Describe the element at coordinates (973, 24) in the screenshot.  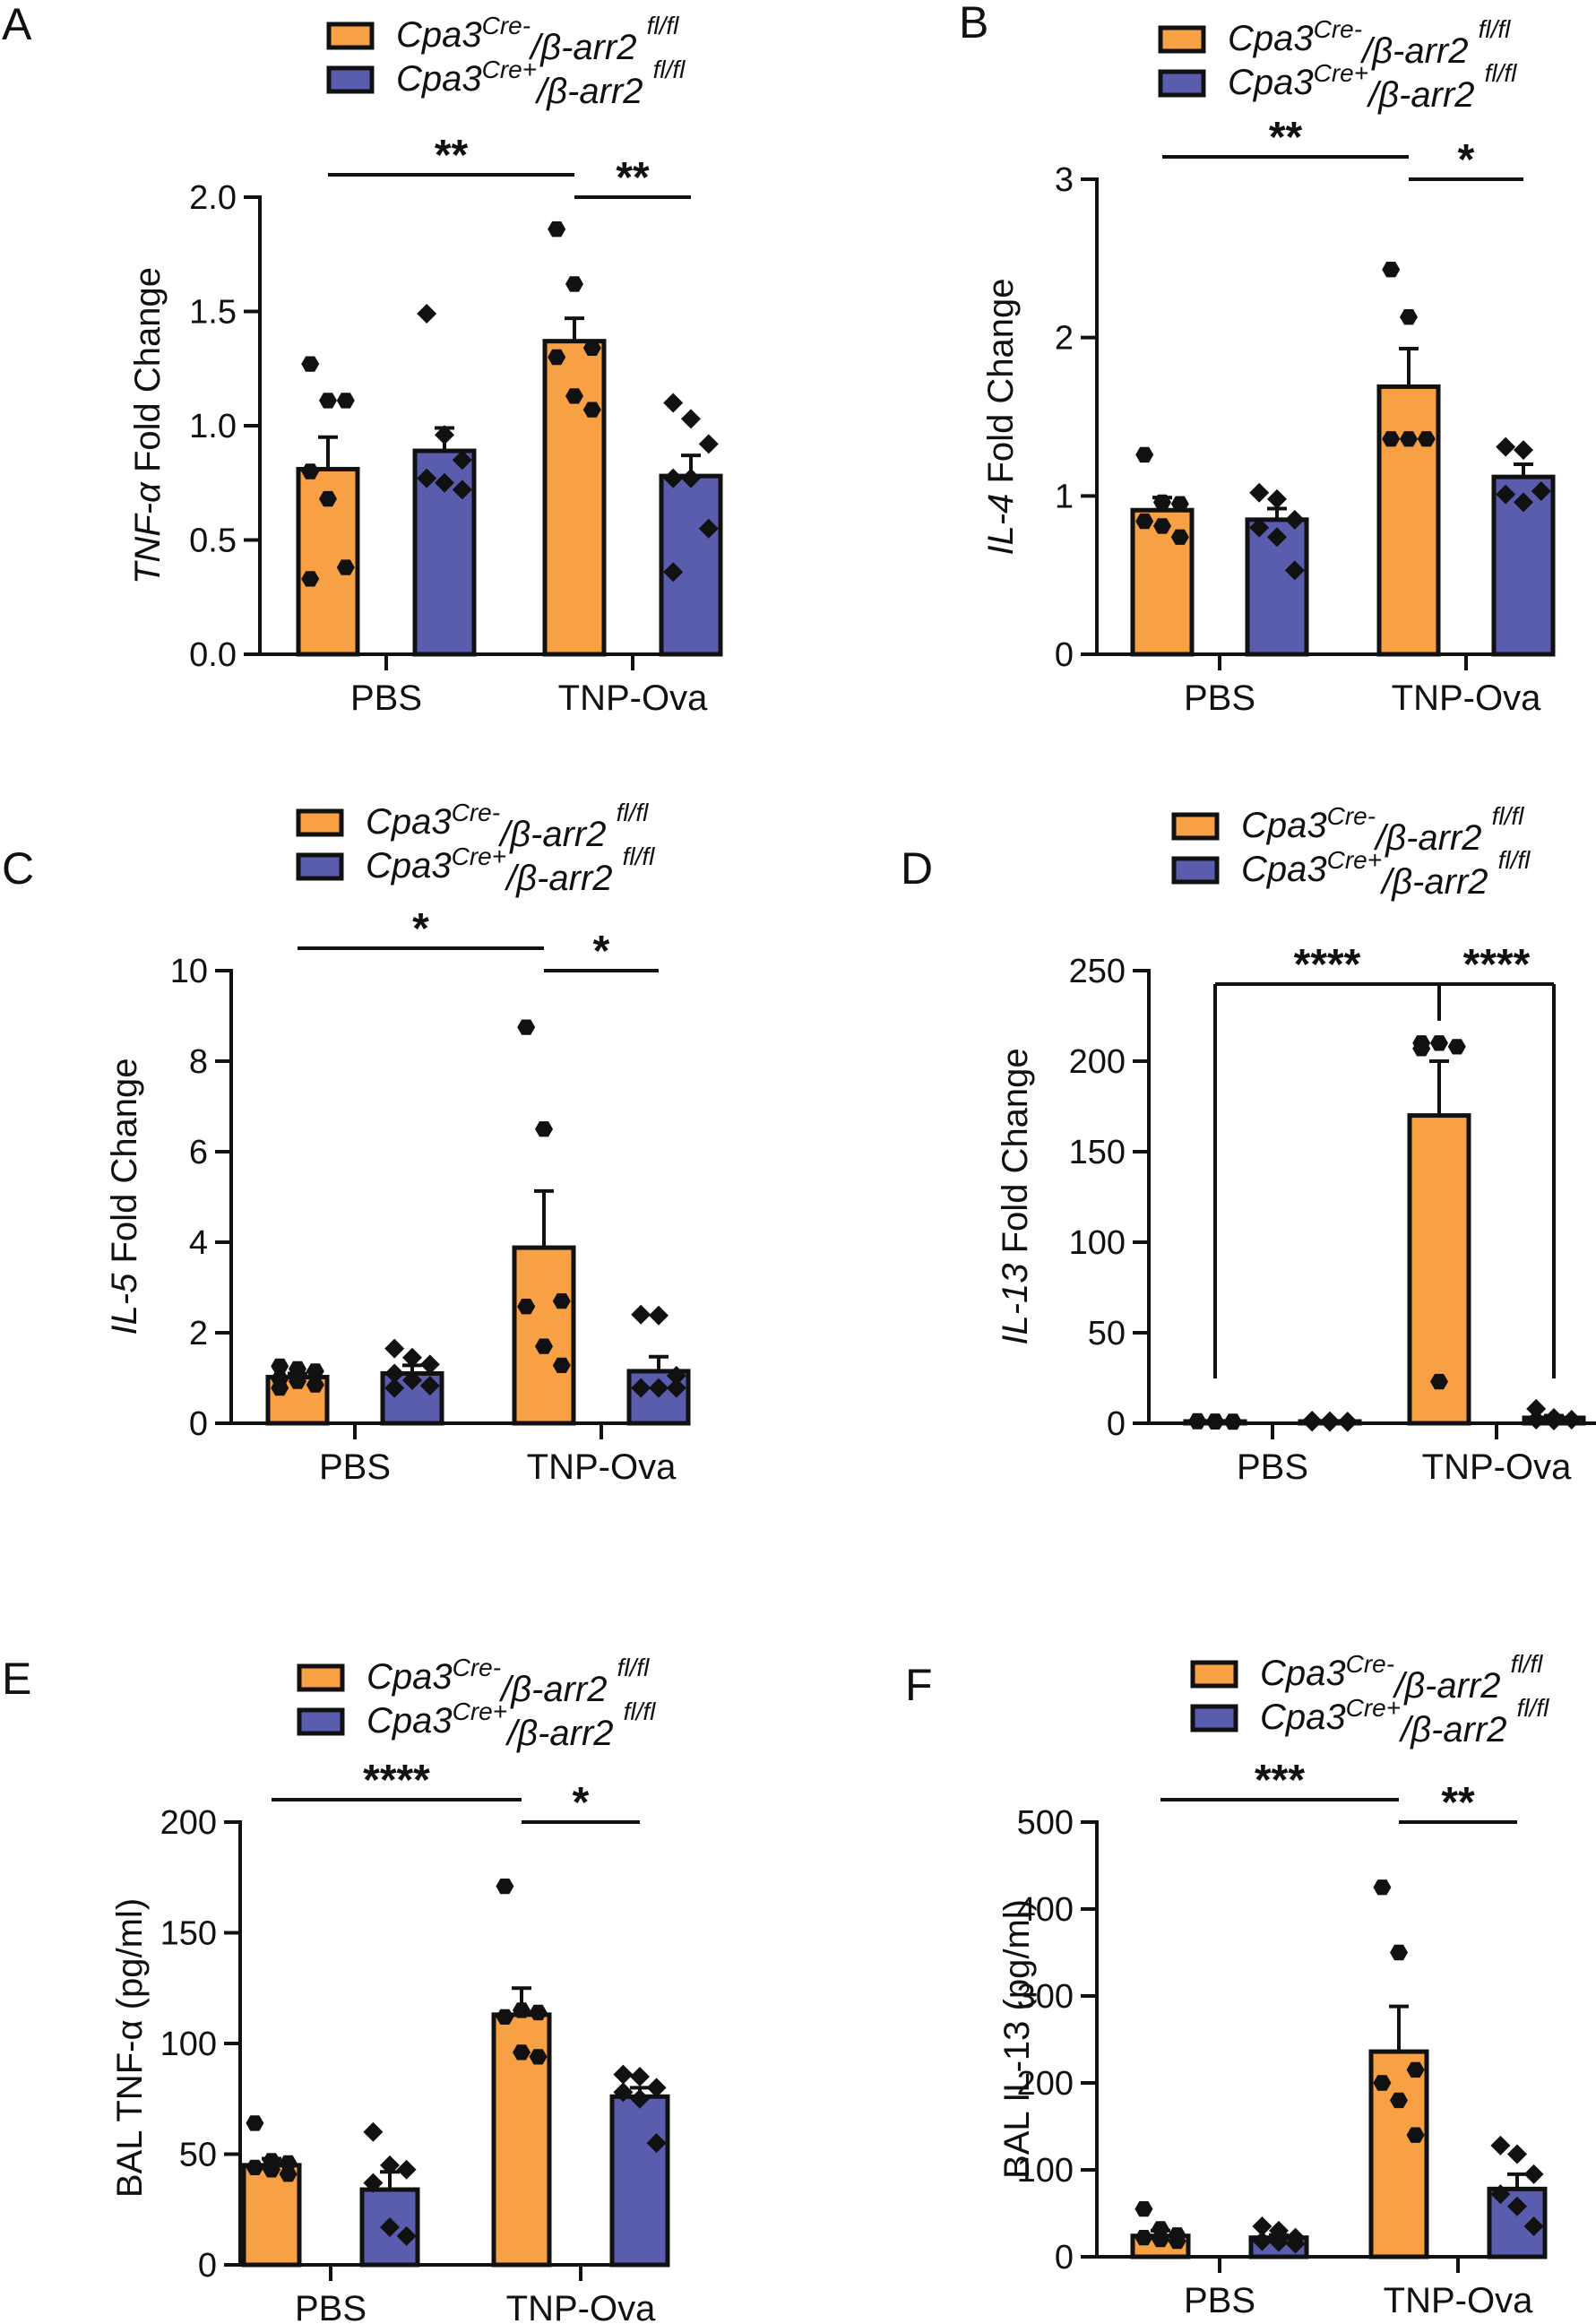
I see `panel-b-letter: B` at that location.